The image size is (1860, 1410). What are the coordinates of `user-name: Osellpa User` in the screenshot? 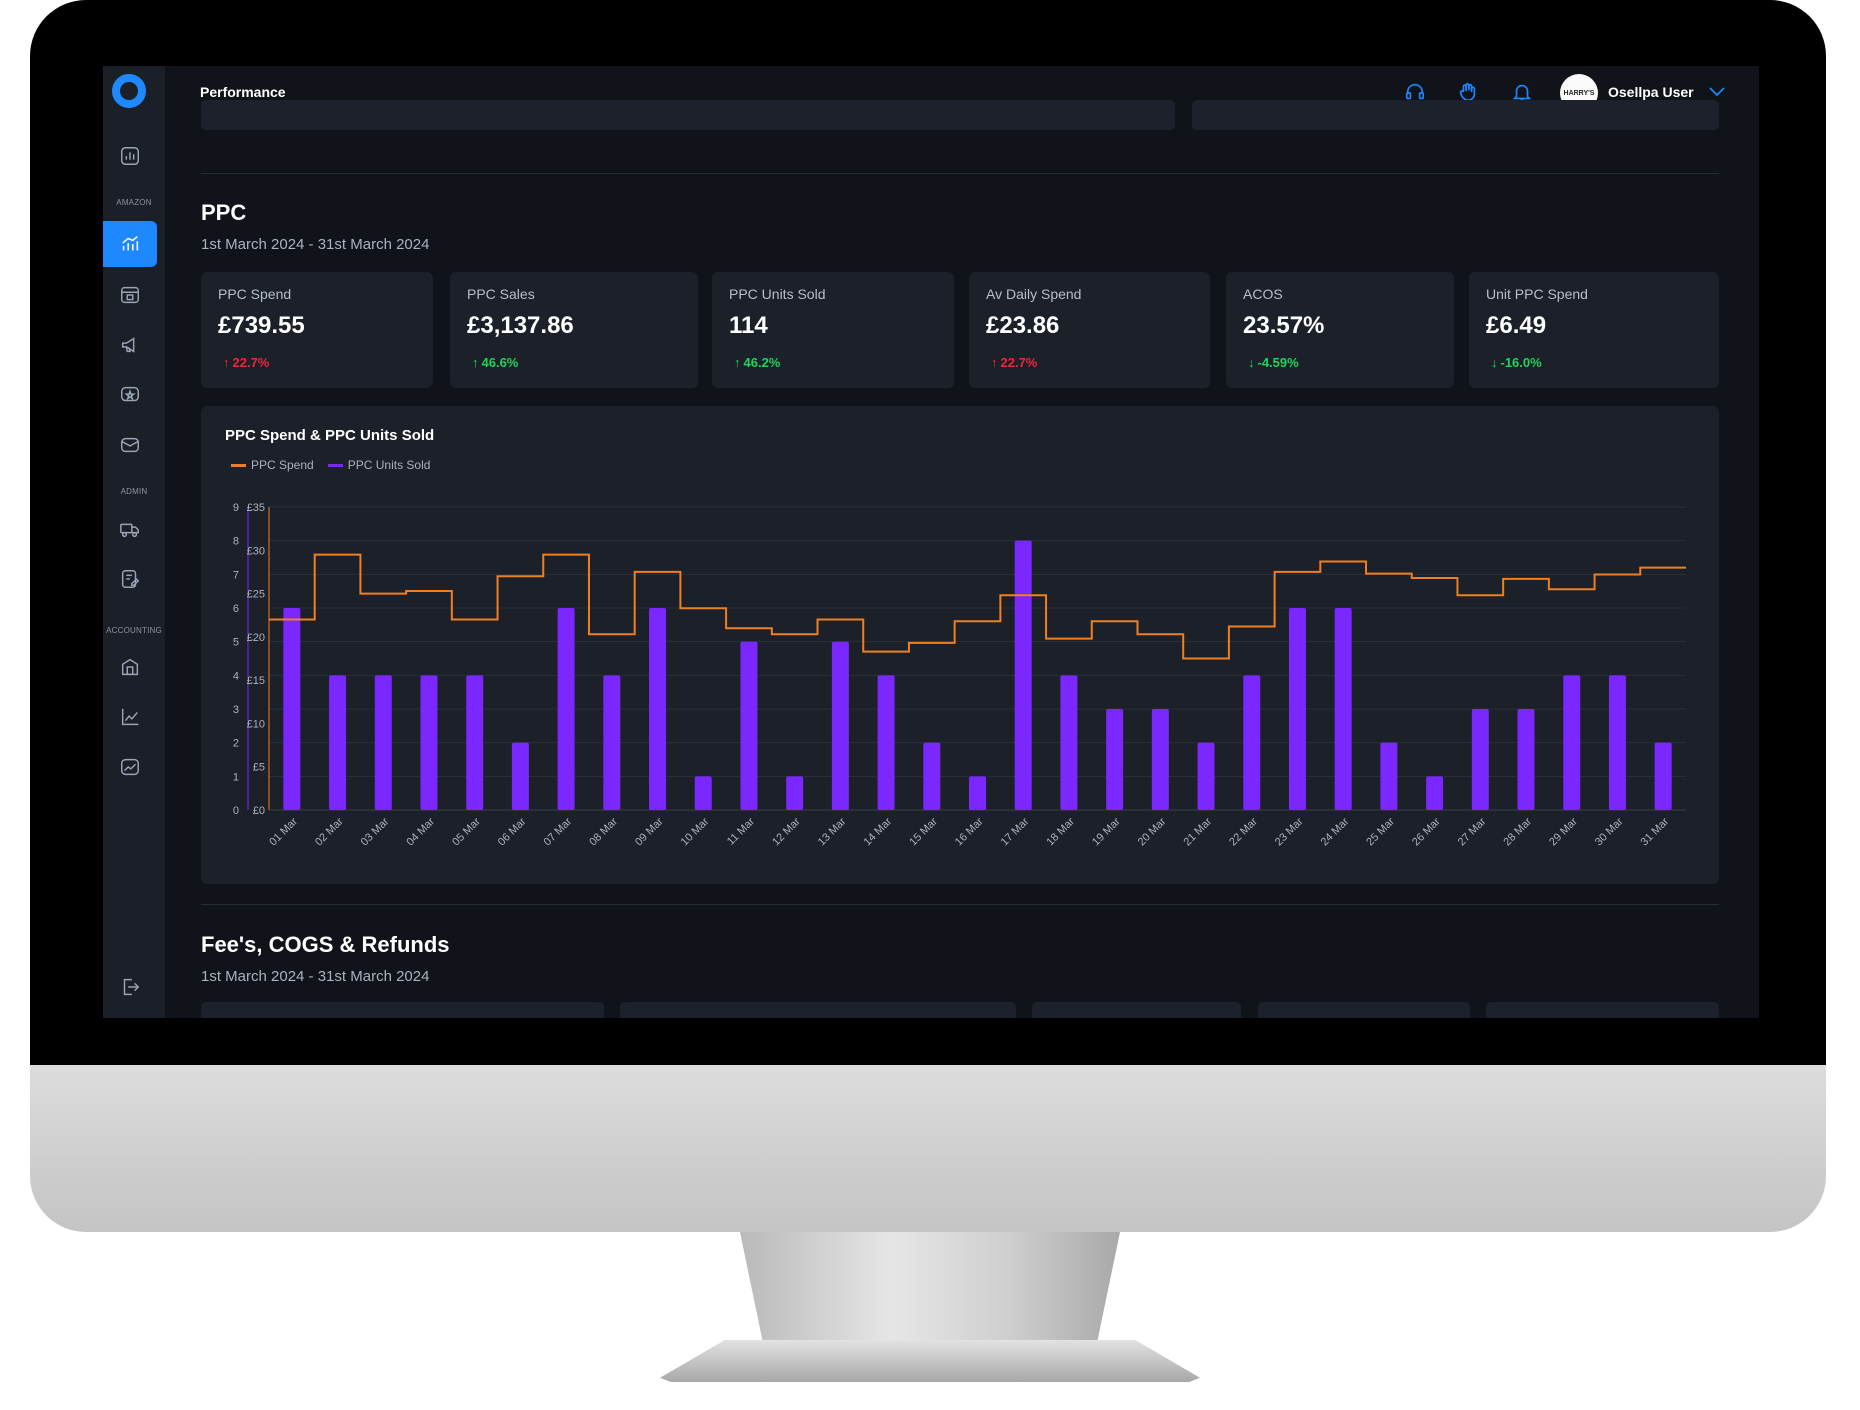 It's located at (1651, 92).